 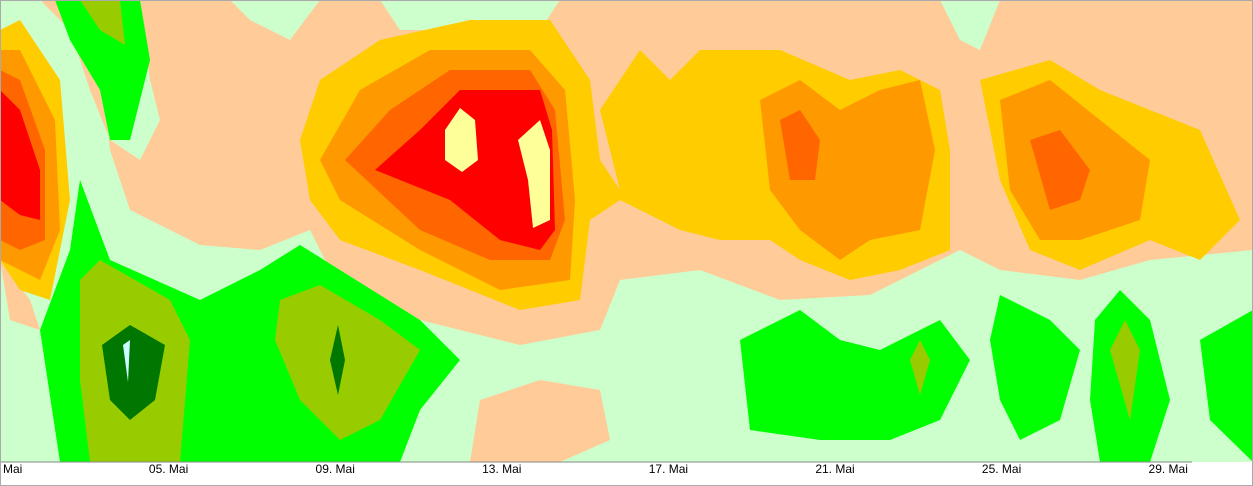 What do you see at coordinates (834, 469) in the screenshot?
I see `x-tick-label: 21. Mai` at bounding box center [834, 469].